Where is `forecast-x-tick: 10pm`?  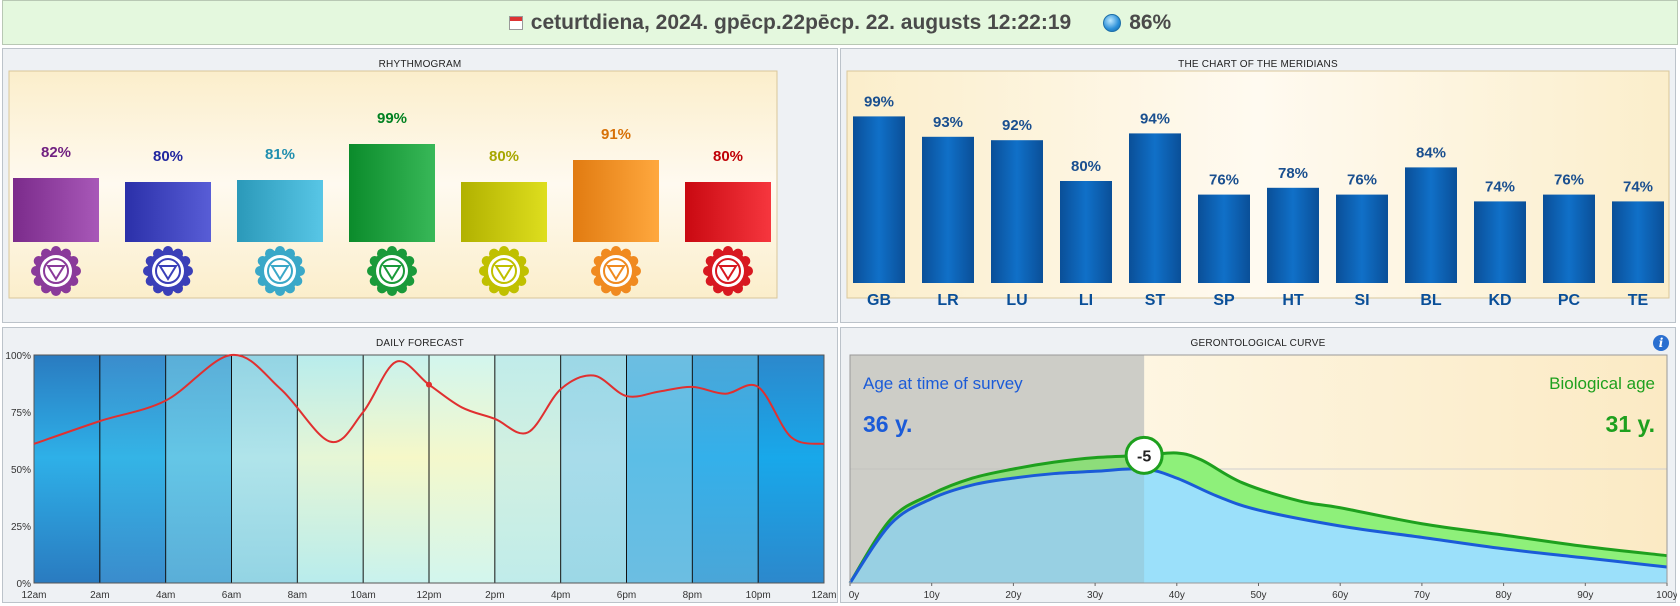
forecast-x-tick: 10pm is located at coordinates (758, 595).